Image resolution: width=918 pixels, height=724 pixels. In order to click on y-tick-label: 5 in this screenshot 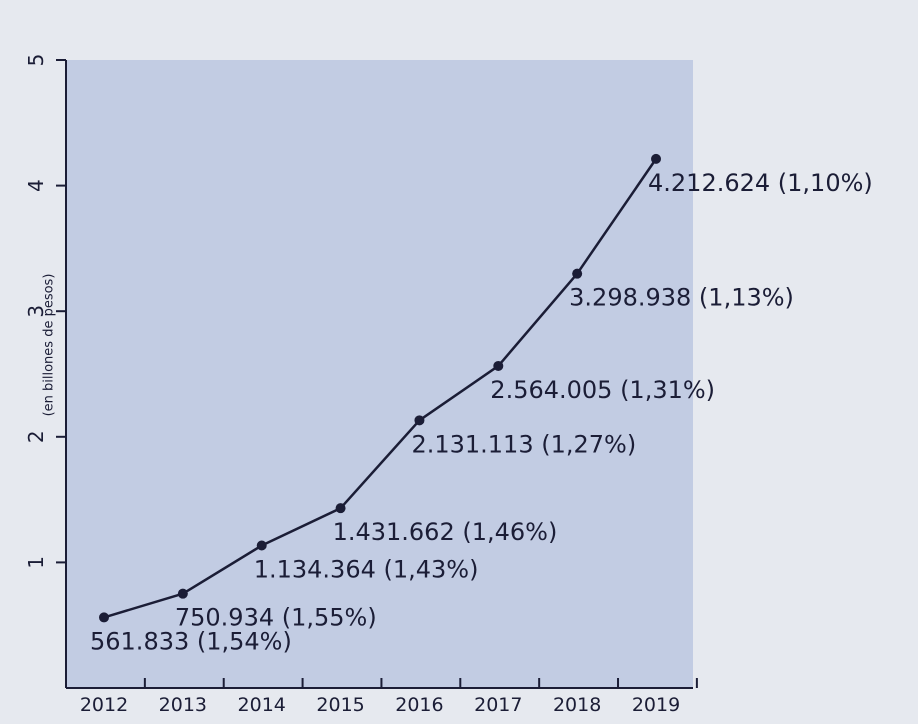, I will do `click(36, 60)`.